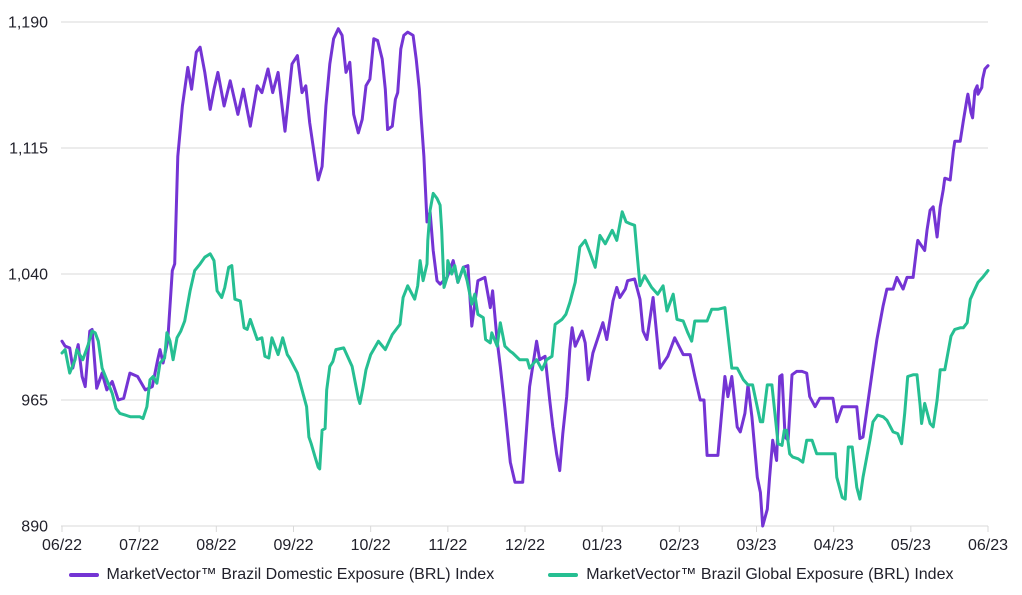  What do you see at coordinates (28, 149) in the screenshot?
I see `y-tick-label: 1,115` at bounding box center [28, 149].